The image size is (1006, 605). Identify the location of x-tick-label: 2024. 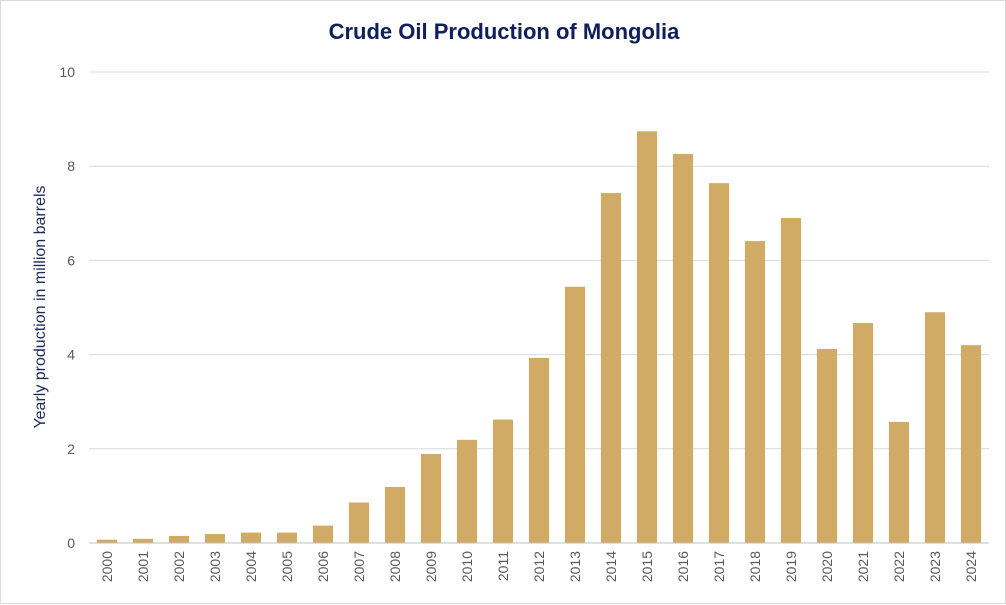
(971, 566).